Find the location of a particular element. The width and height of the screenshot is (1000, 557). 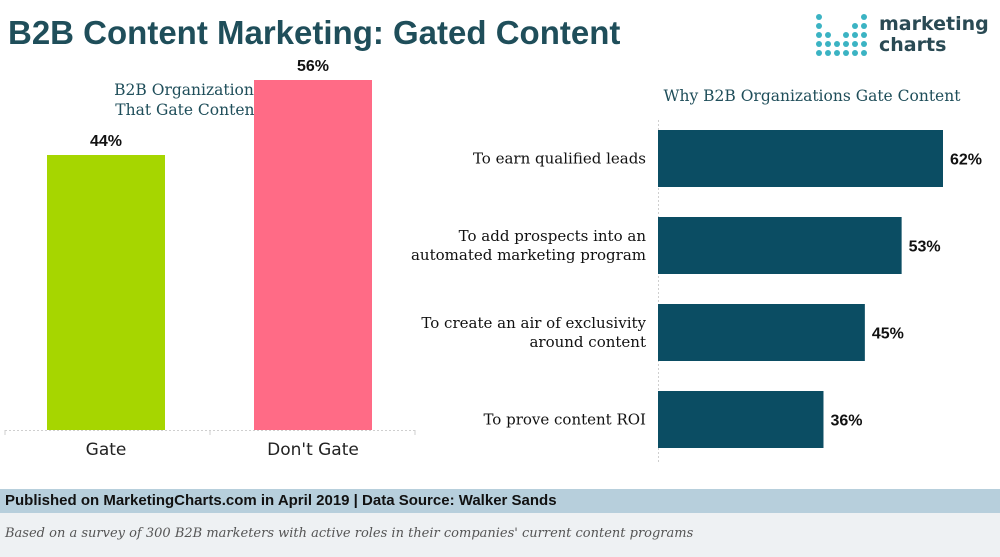

left-chart-title-line2: That Gate Content is located at coordinates (188, 110).